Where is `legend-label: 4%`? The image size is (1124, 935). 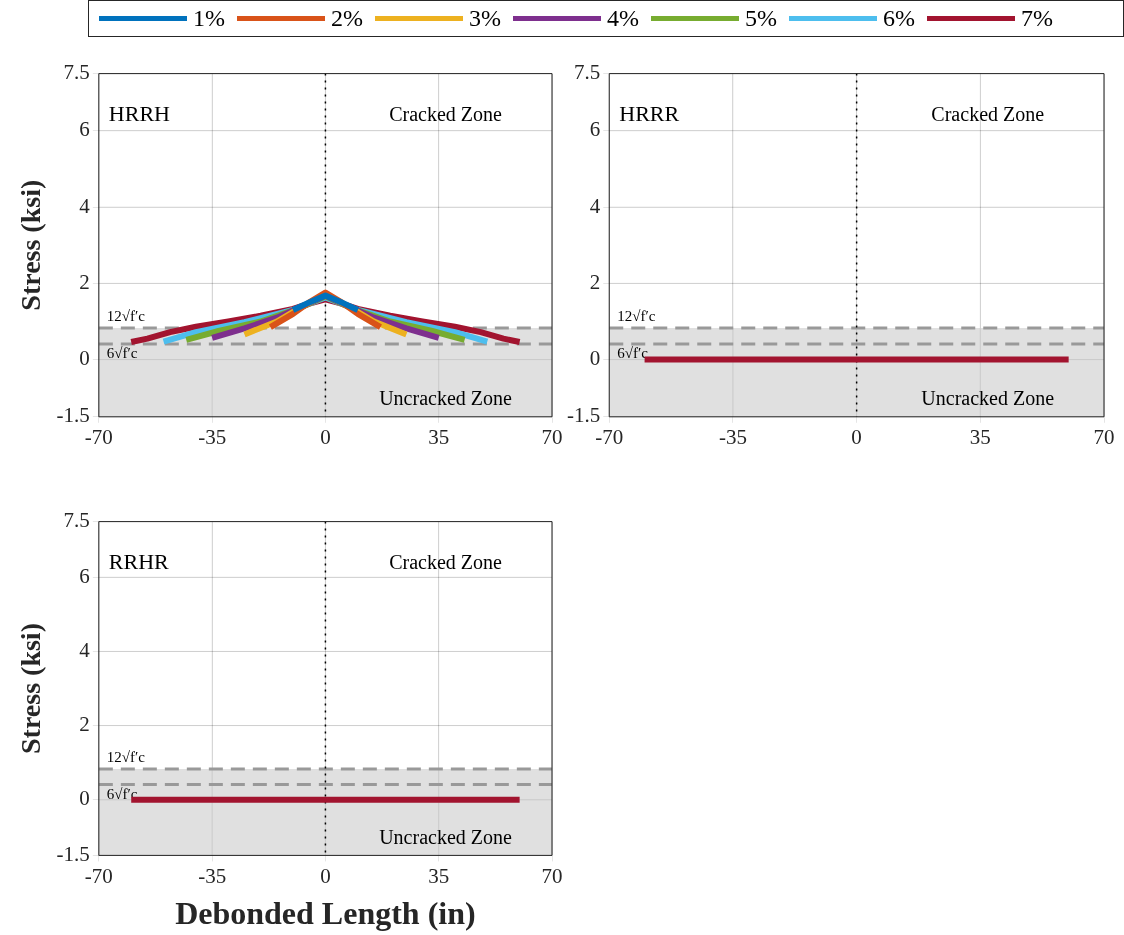
legend-label: 4% is located at coordinates (623, 18).